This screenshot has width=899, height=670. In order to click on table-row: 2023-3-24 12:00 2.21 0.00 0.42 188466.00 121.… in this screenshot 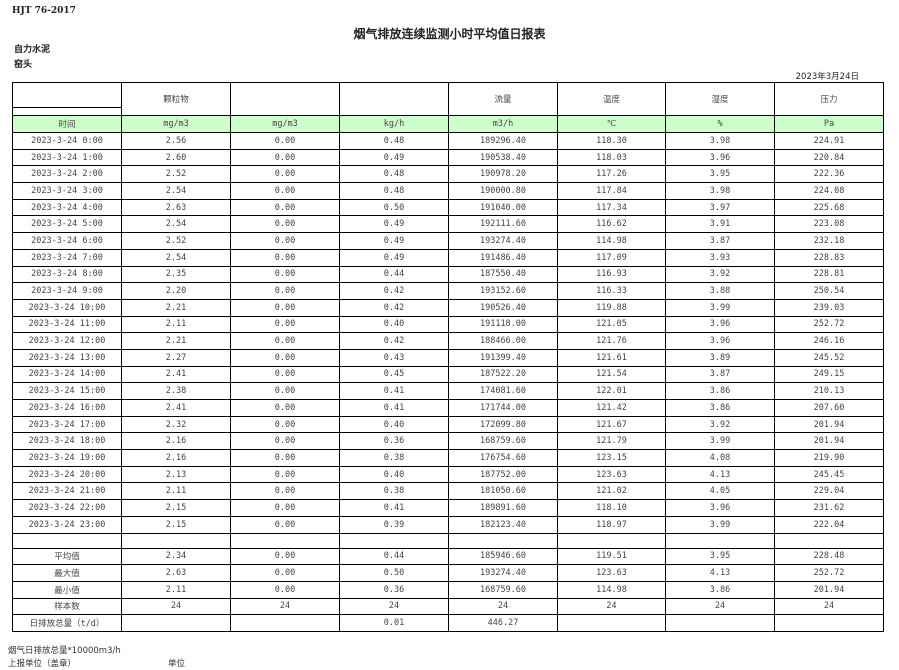, I will do `click(448, 341)`.